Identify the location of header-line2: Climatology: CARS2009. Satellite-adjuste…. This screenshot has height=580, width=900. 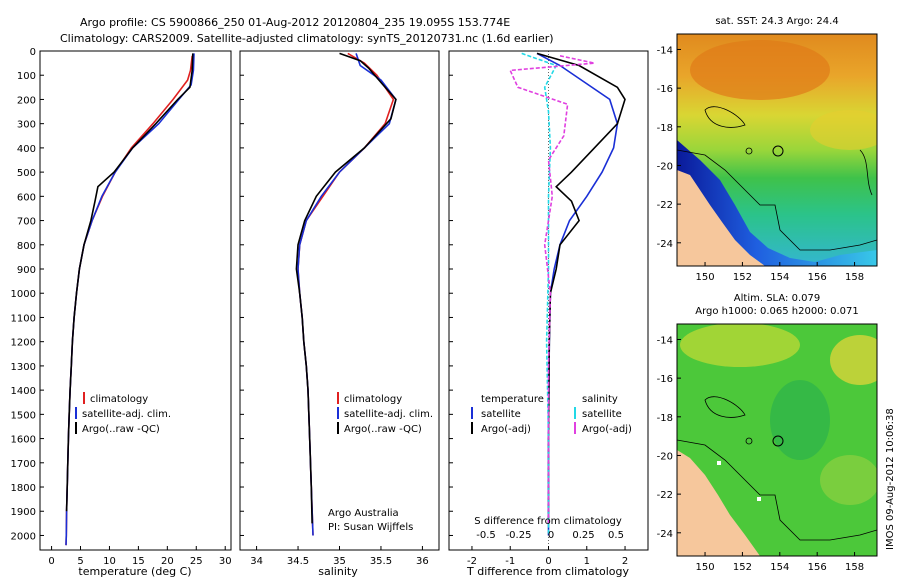
(307, 38).